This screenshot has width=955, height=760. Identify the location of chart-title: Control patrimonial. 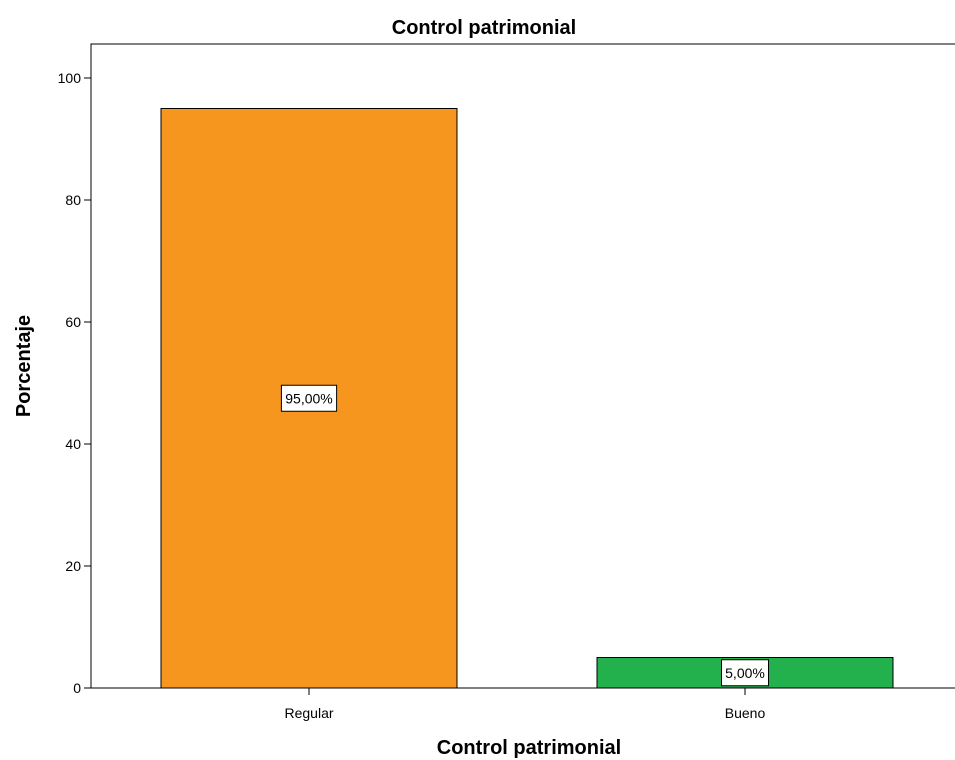
(484, 28).